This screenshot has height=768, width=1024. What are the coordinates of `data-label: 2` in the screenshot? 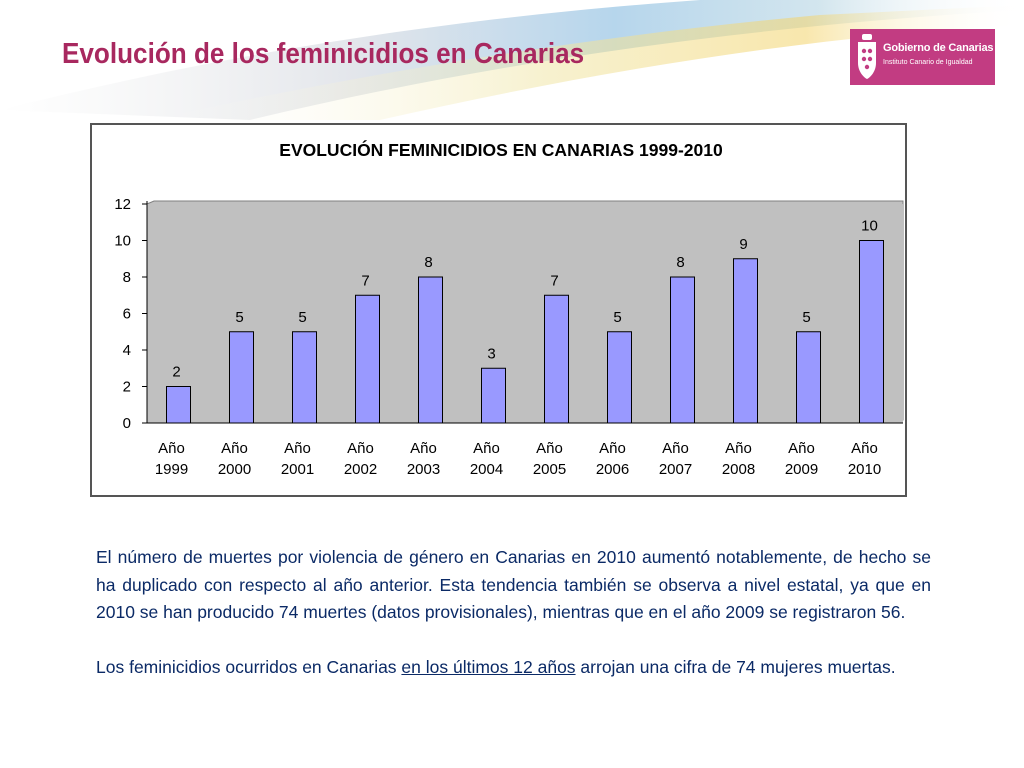 It's located at (176, 372).